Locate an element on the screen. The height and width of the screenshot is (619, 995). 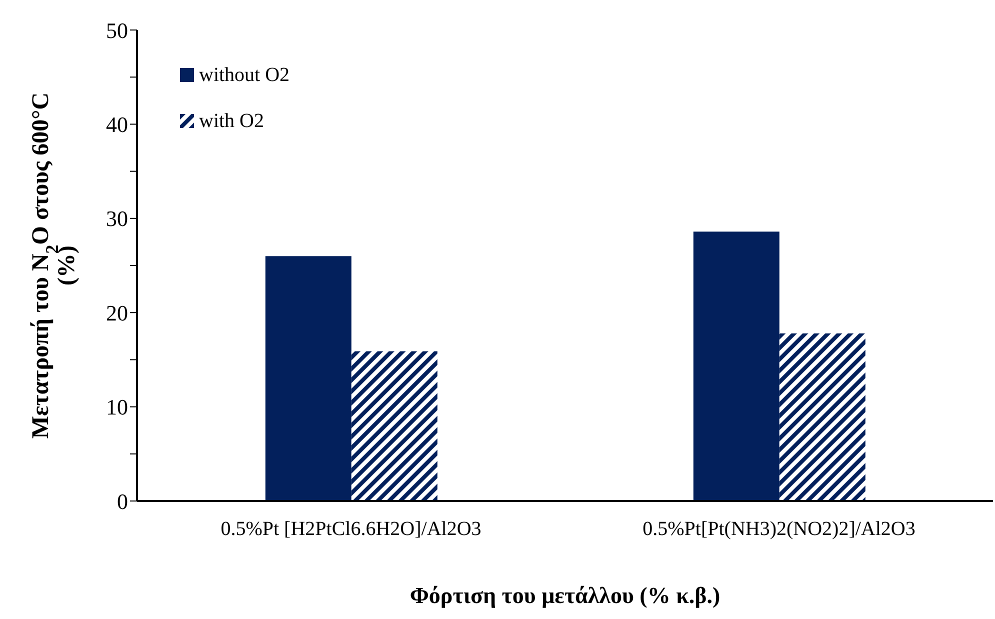
y-tick-label: 50 is located at coordinates (117, 30).